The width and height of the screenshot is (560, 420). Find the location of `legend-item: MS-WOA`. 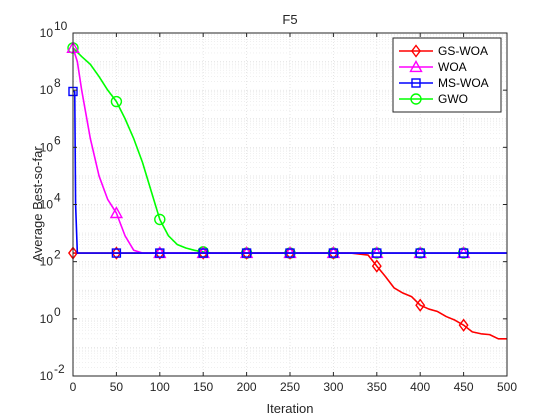

legend-item: MS-WOA is located at coordinates (444, 83).